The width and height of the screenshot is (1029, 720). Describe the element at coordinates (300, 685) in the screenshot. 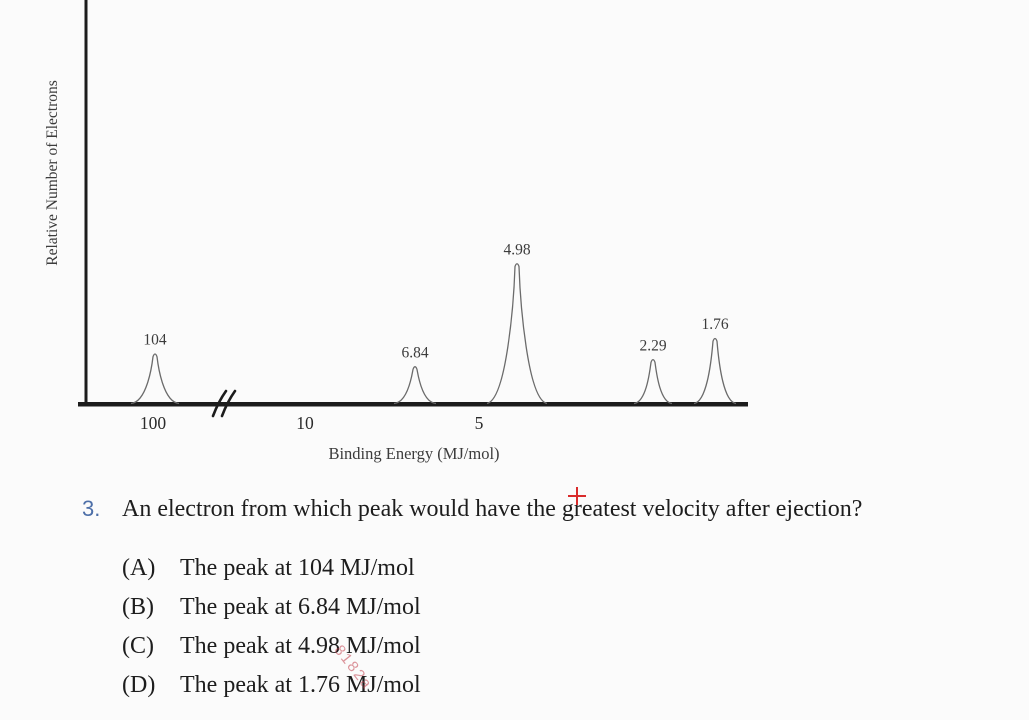

I see `option-d-text: The peak at 1.76 MJ/mol` at that location.